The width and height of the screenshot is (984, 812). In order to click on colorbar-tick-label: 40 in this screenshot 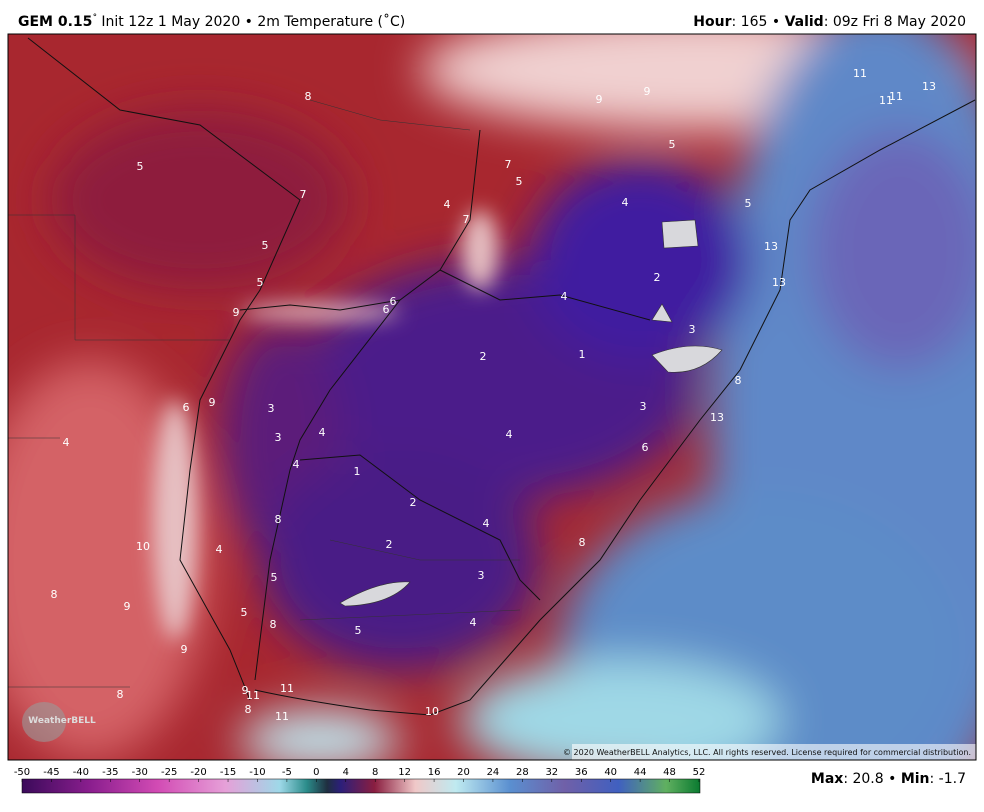, I will do `click(610, 772)`.